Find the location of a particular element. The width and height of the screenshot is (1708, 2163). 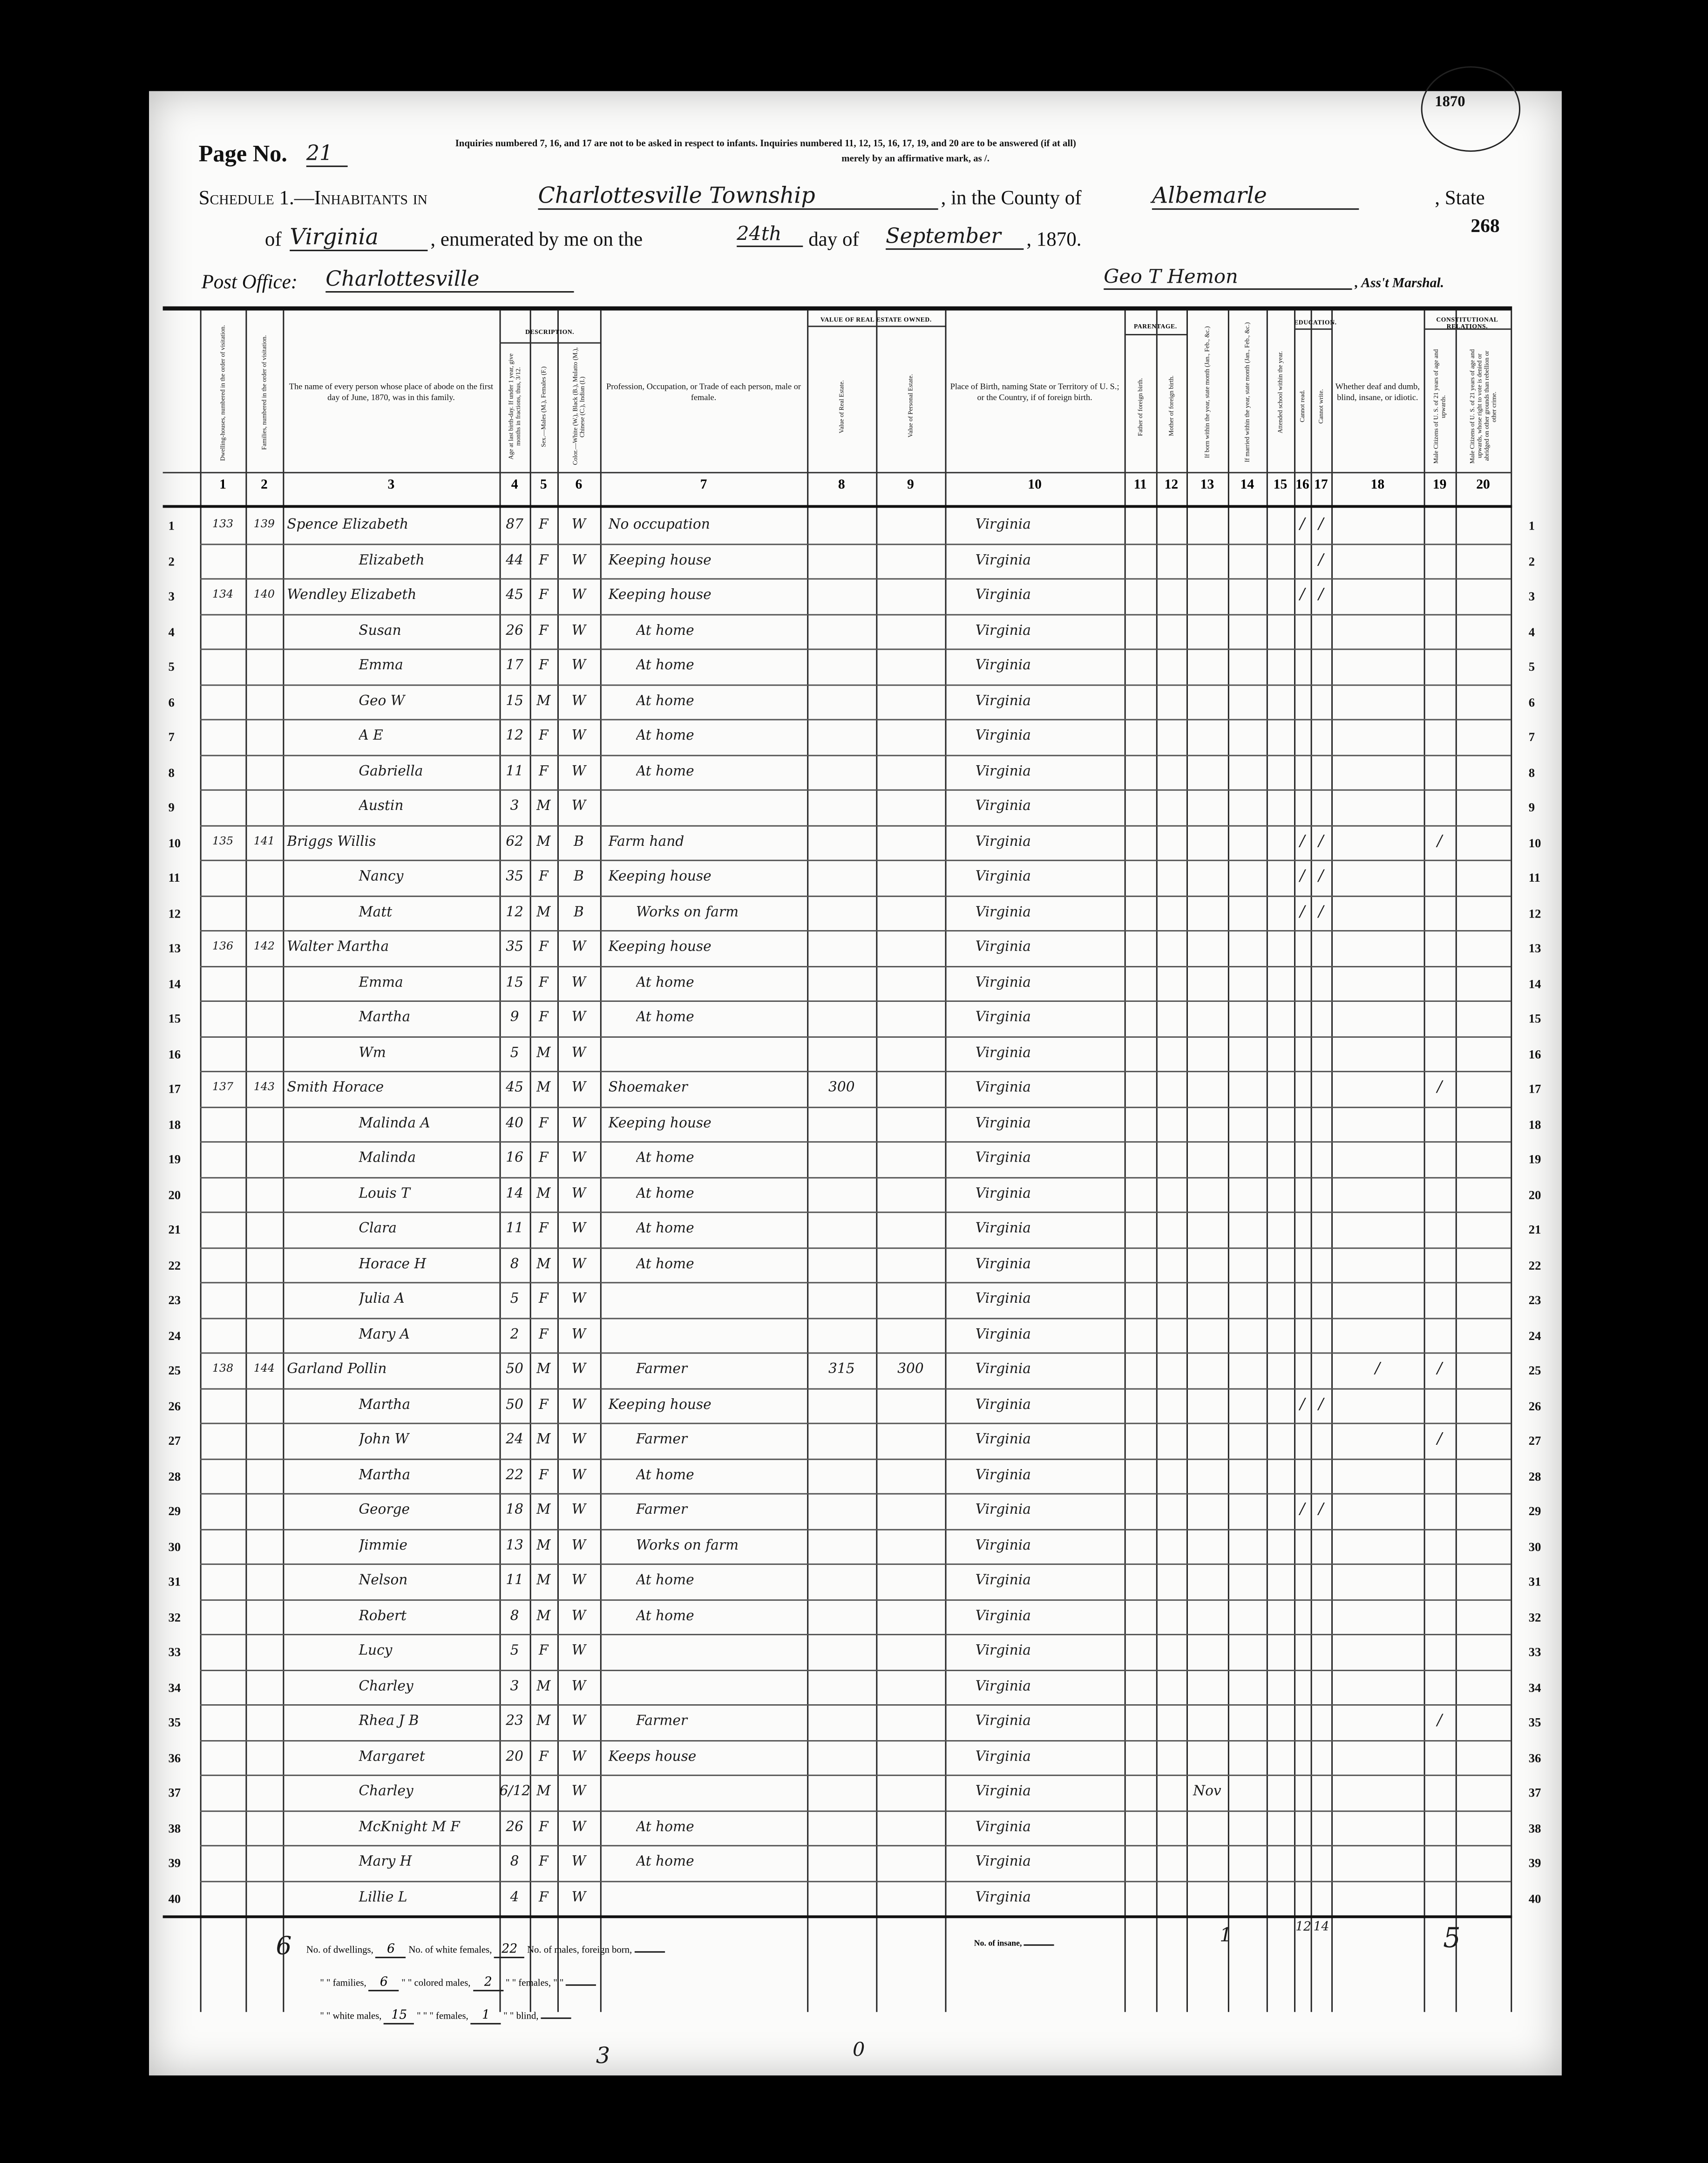

cell-real: 300 is located at coordinates (841, 1088).